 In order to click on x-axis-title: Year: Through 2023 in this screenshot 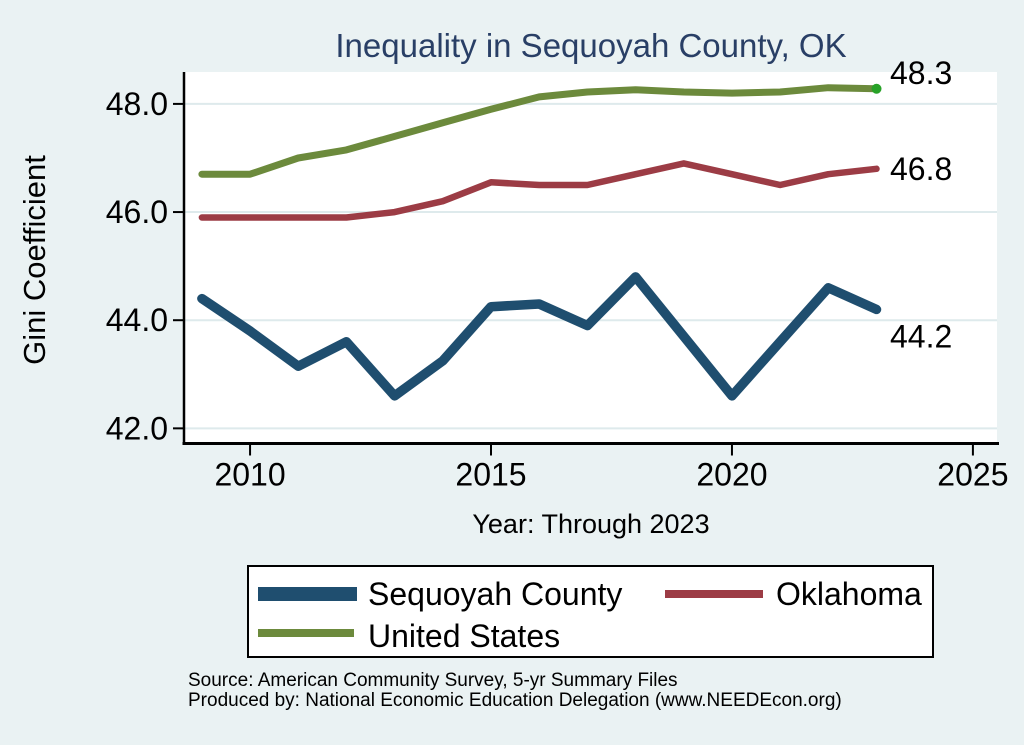, I will do `click(591, 524)`.